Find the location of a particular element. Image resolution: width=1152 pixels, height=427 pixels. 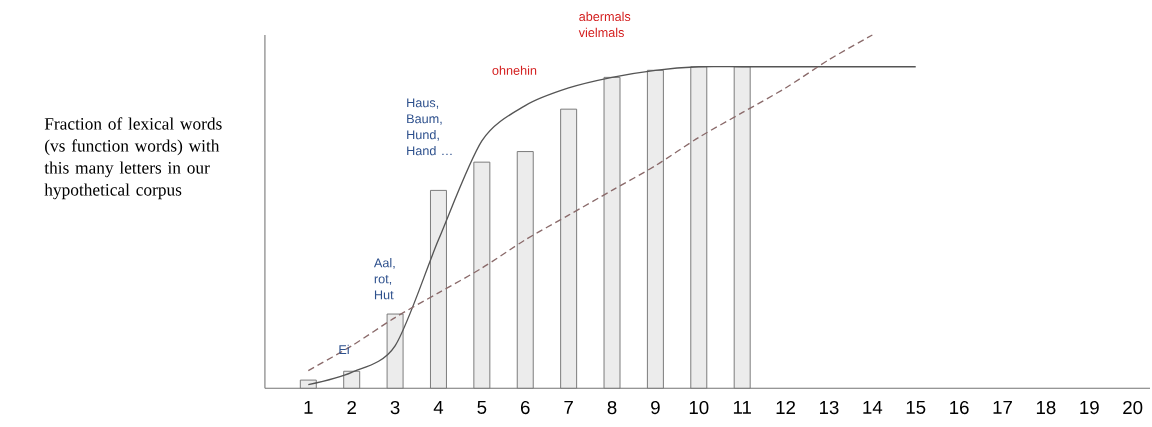

x-tick-label: 4 is located at coordinates (438, 407).